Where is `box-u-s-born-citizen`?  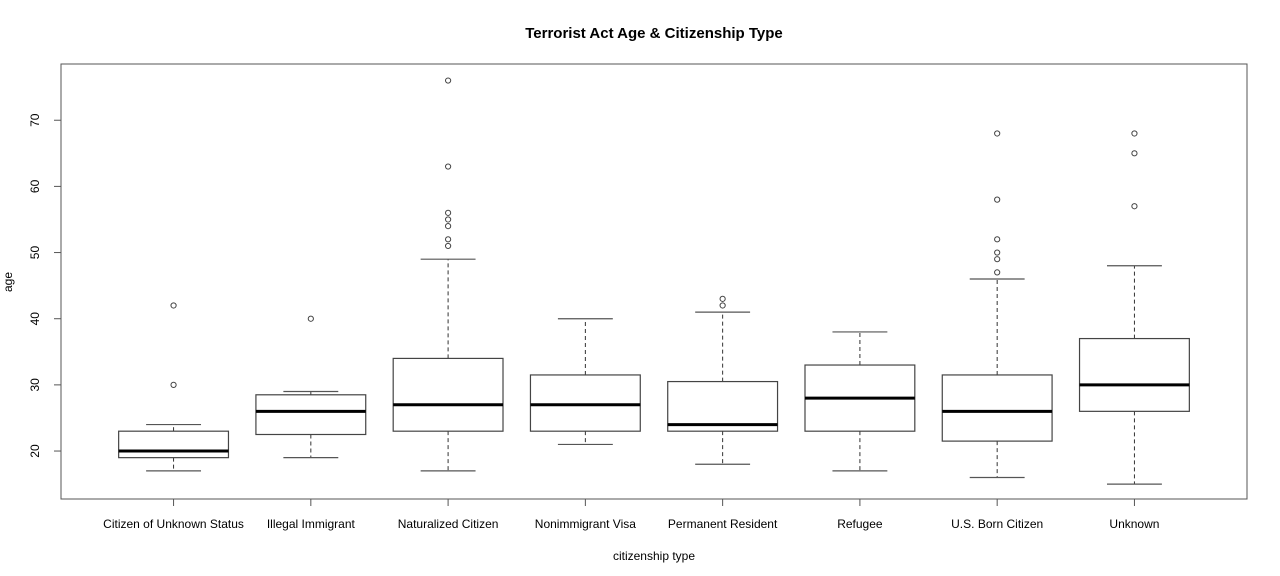
box-u-s-born-citizen is located at coordinates (997, 304).